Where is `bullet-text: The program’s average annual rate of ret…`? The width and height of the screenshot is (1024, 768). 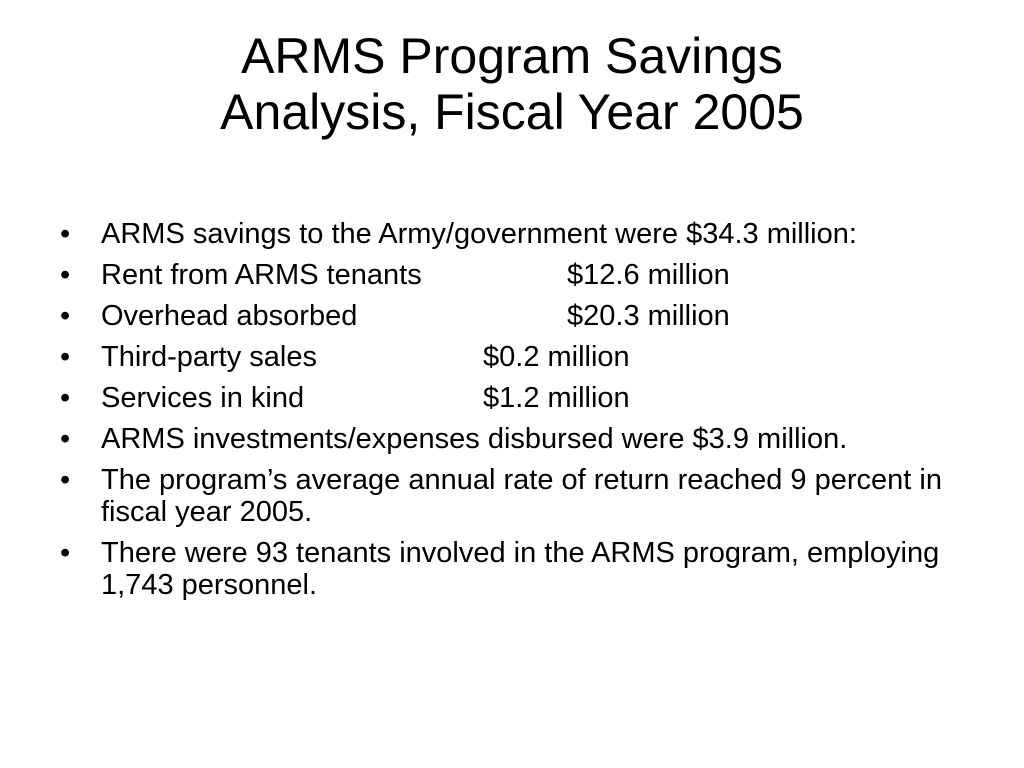 bullet-text: The program’s average annual rate of ret… is located at coordinates (521, 496).